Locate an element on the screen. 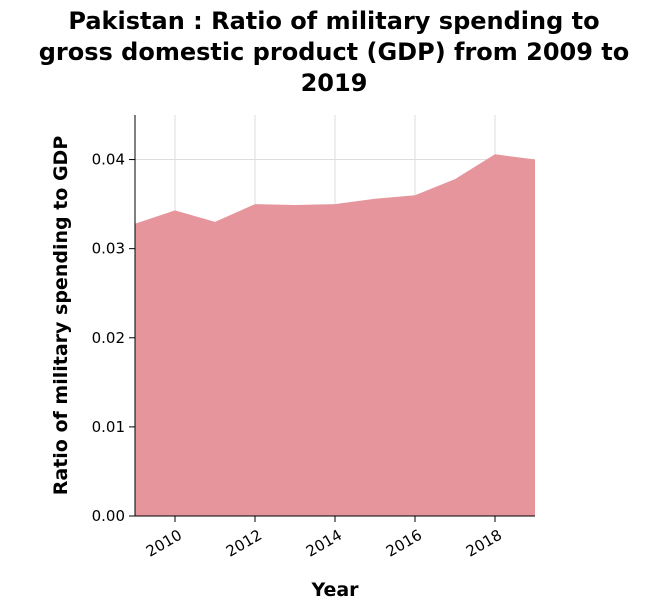 This screenshot has height=610, width=668. x-tick-label: 2016 is located at coordinates (404, 543).